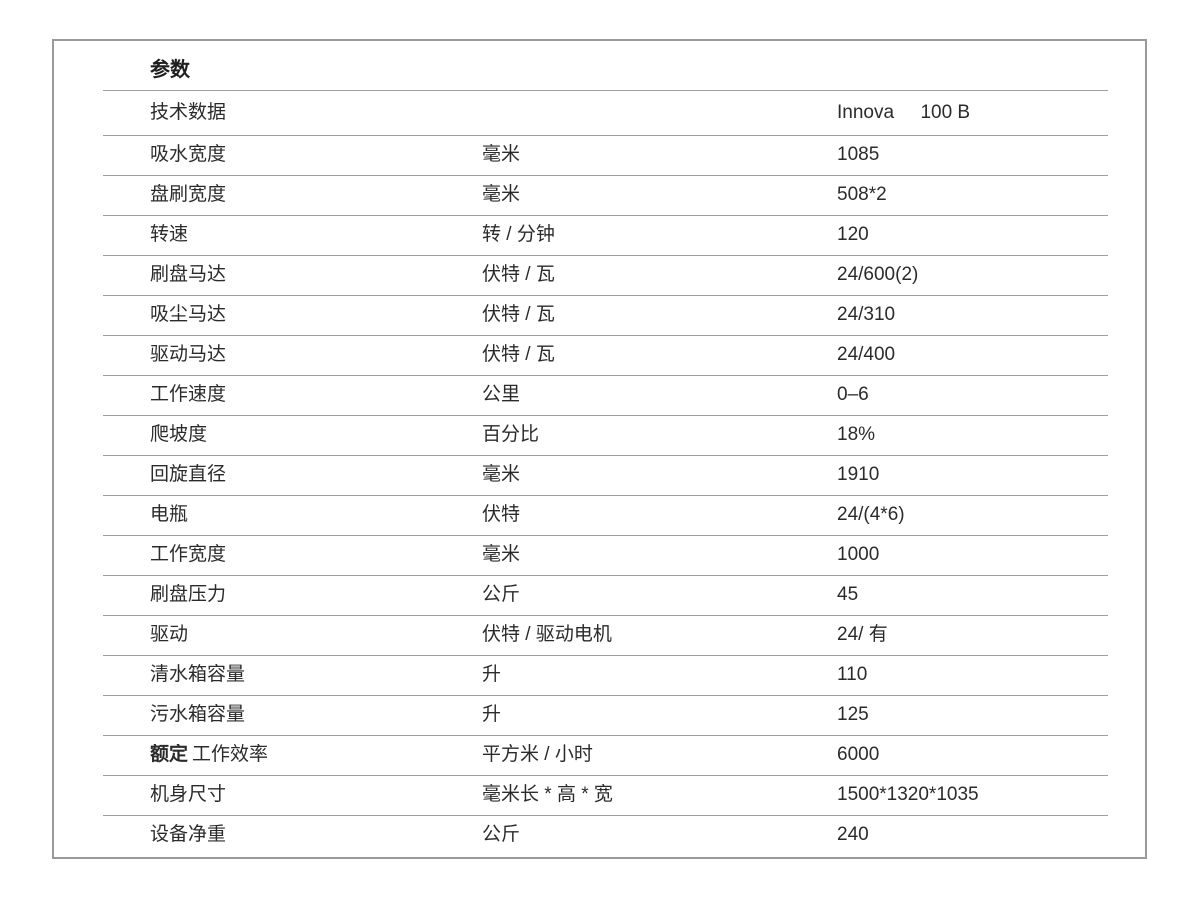 The height and width of the screenshot is (906, 1200). What do you see at coordinates (169, 635) in the screenshot?
I see `row-label-text: 驱动` at bounding box center [169, 635].